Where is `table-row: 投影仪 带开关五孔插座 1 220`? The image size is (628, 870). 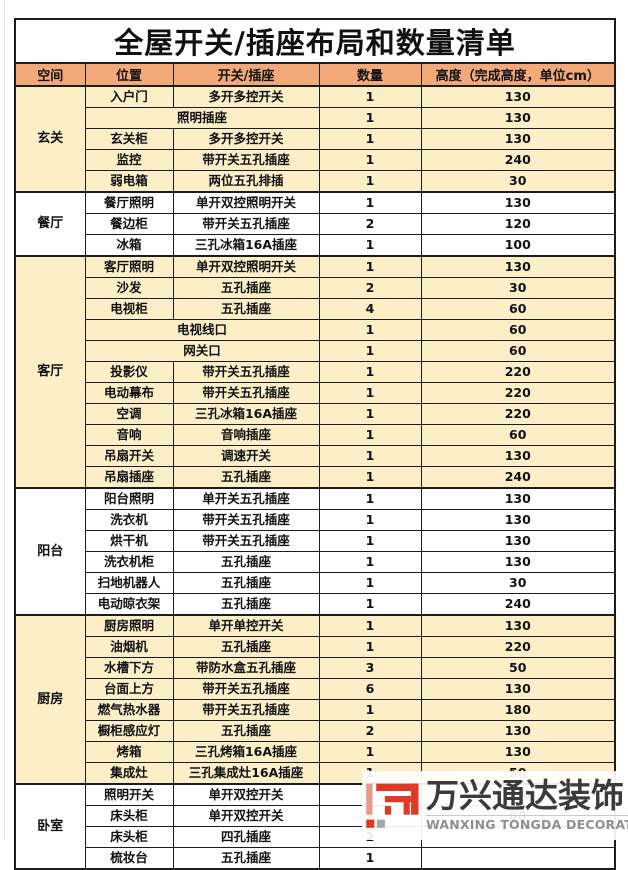
table-row: 投影仪 带开关五孔插座 1 220 is located at coordinates (315, 372).